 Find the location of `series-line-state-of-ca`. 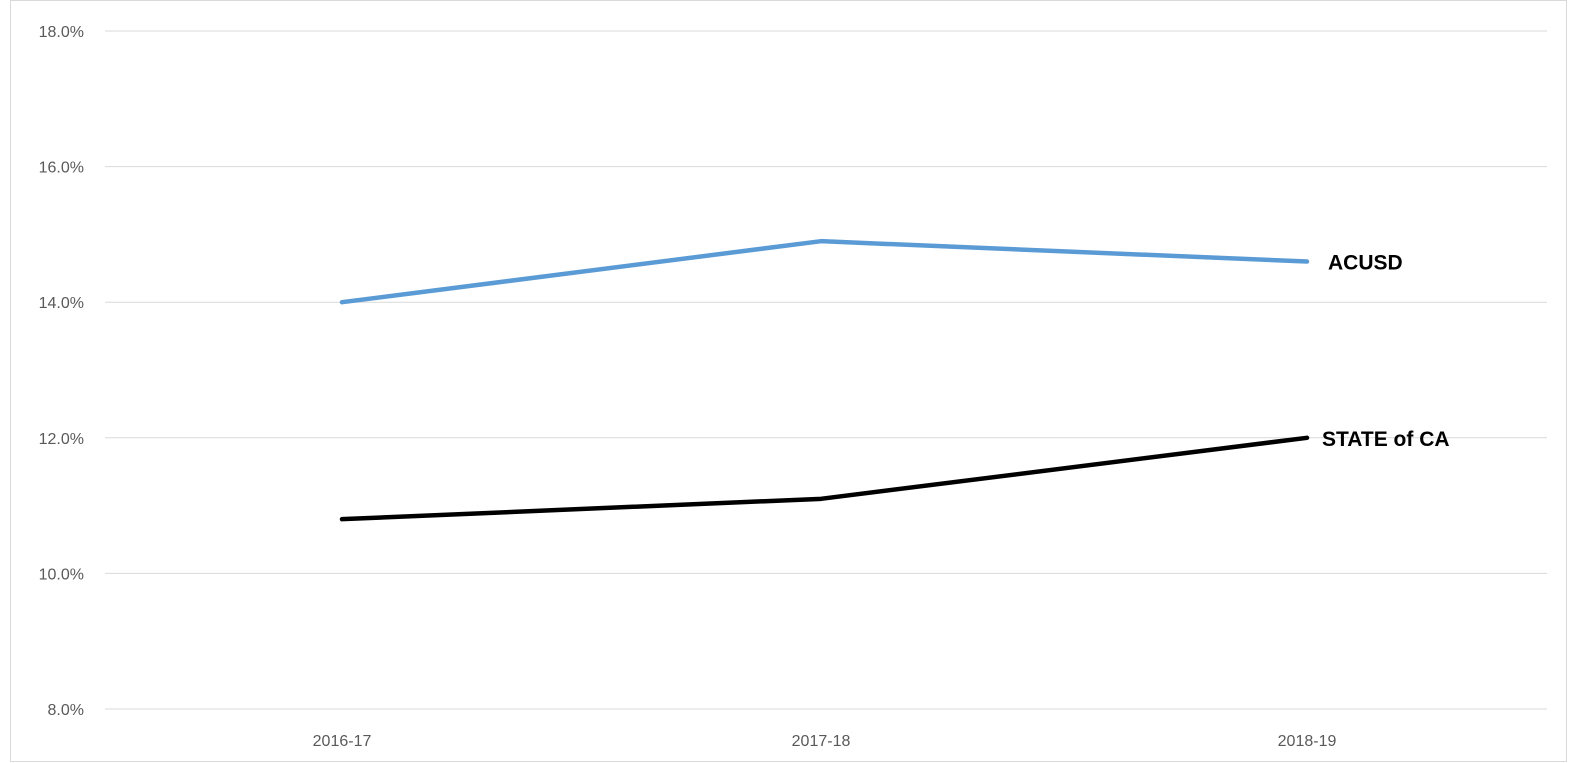

series-line-state-of-ca is located at coordinates (824, 478).